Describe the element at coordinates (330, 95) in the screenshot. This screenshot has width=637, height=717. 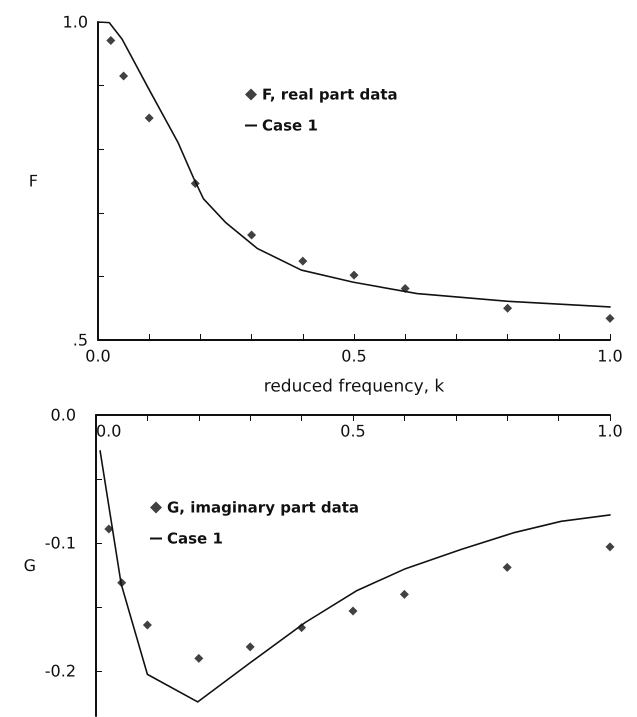
I see `legend-label: F, real part data` at that location.